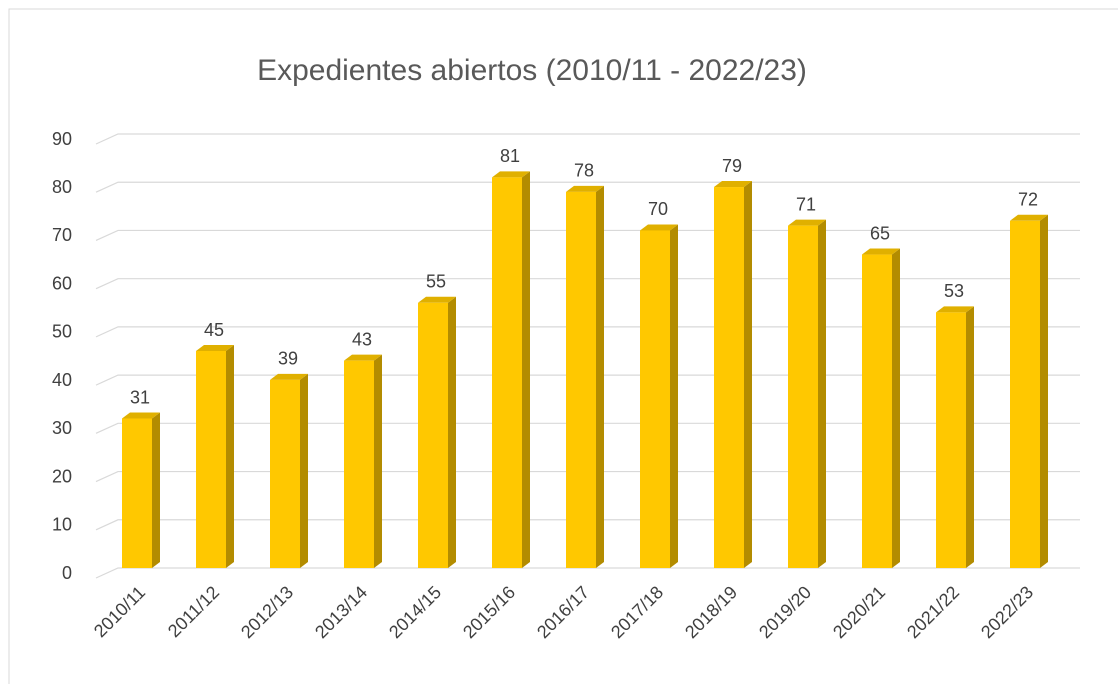  I want to click on y-tick-label: 90, so click(62, 139).